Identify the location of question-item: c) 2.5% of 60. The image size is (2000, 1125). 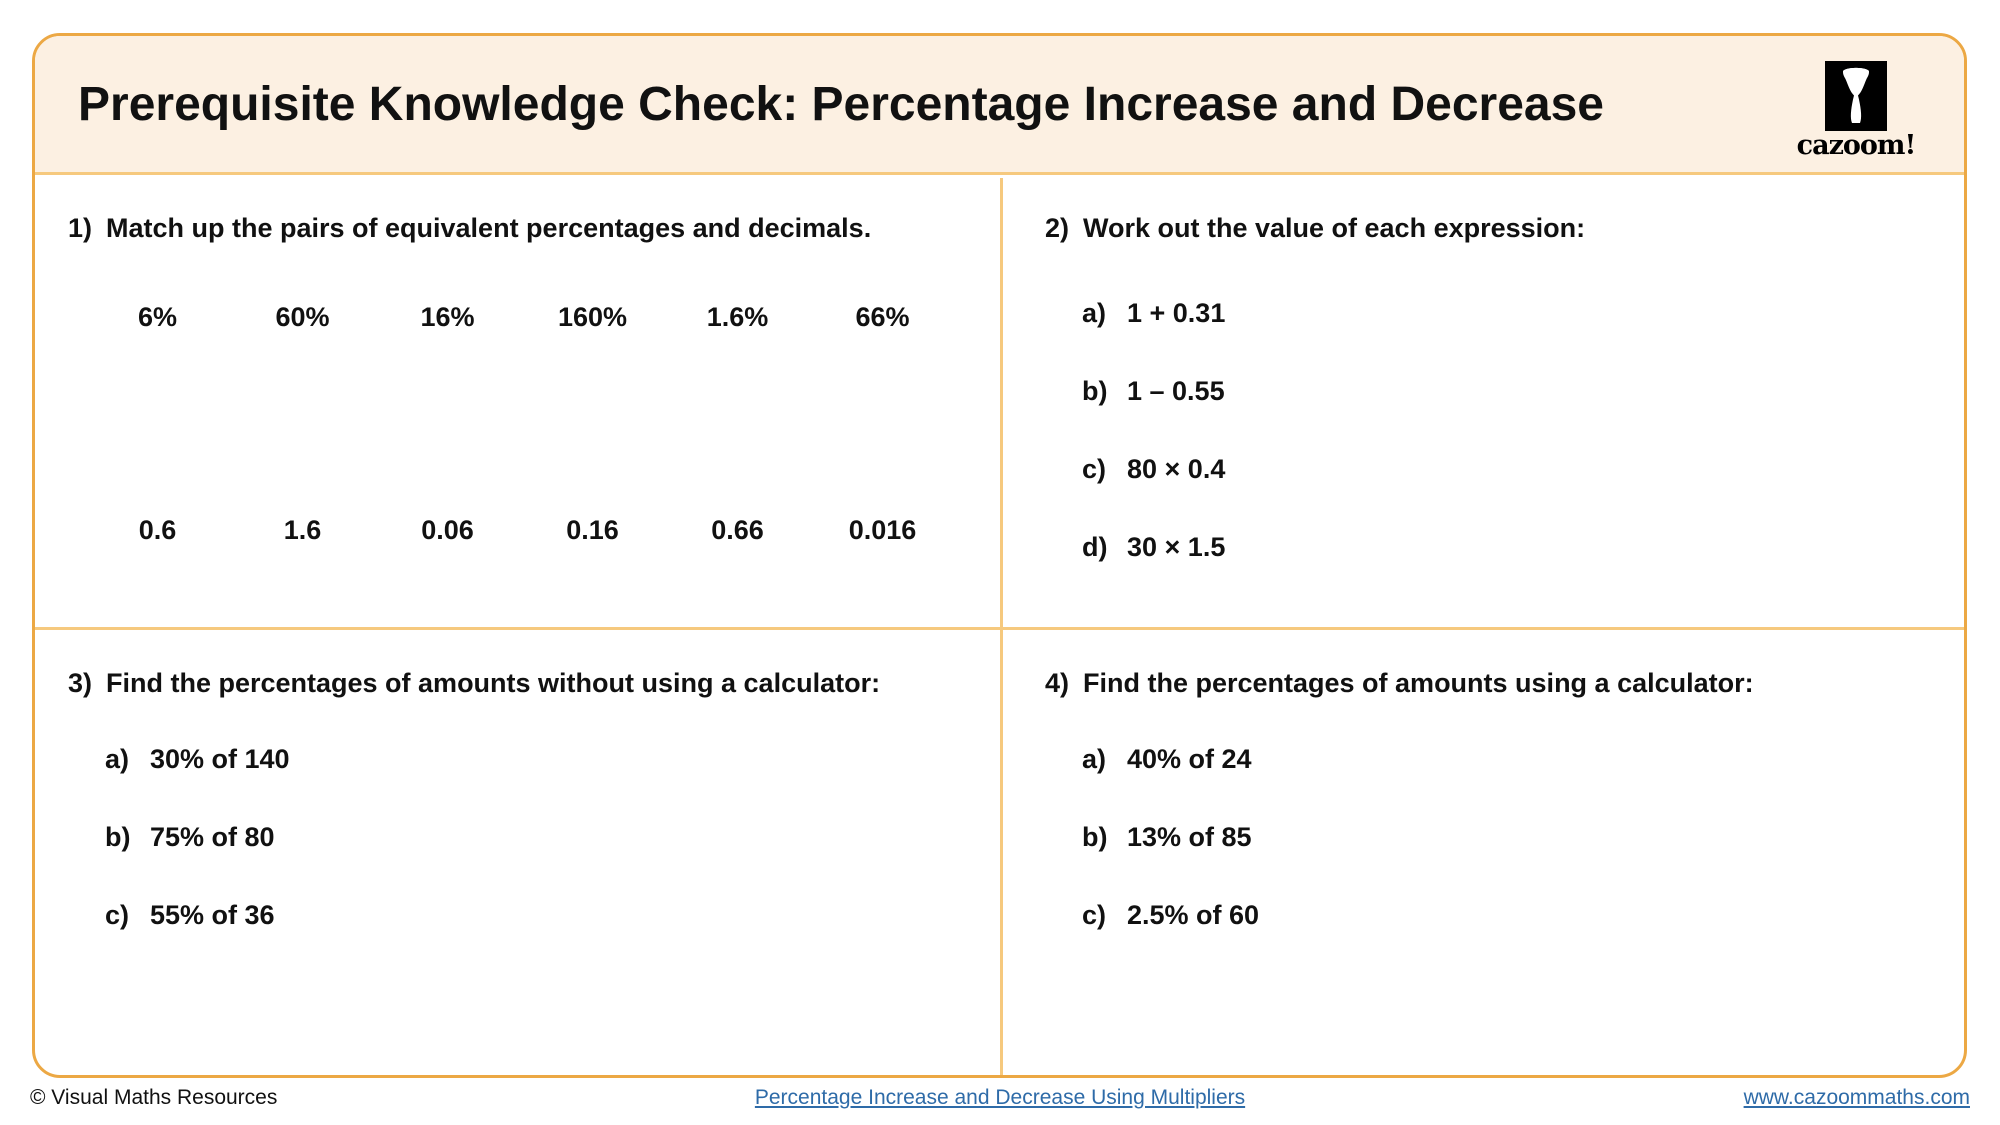
(1523, 915).